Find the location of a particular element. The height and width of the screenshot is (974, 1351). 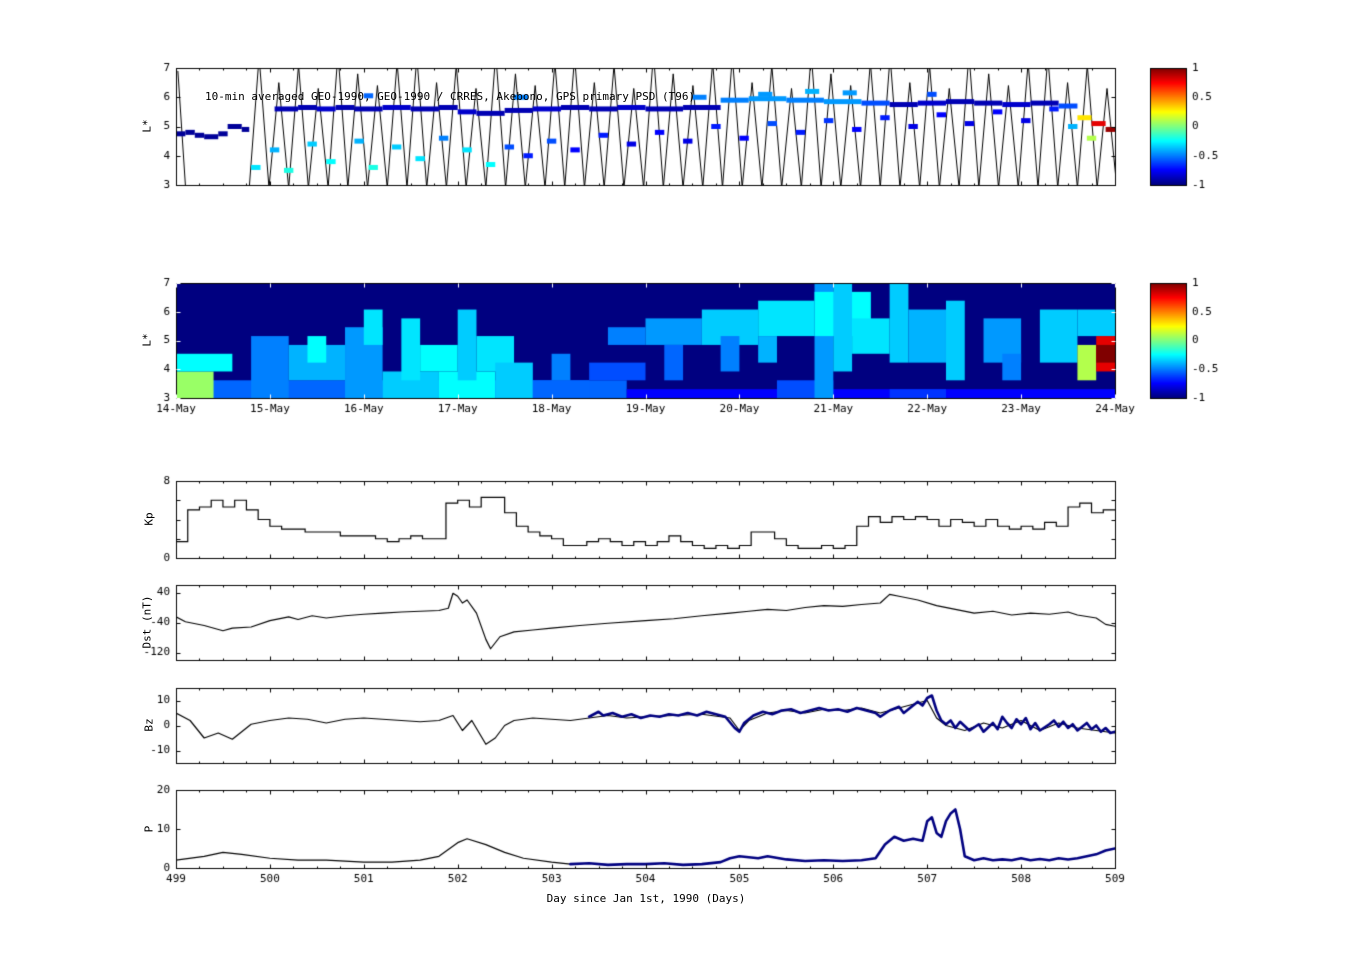

ylabel-psd-map: L* is located at coordinates (147, 340).